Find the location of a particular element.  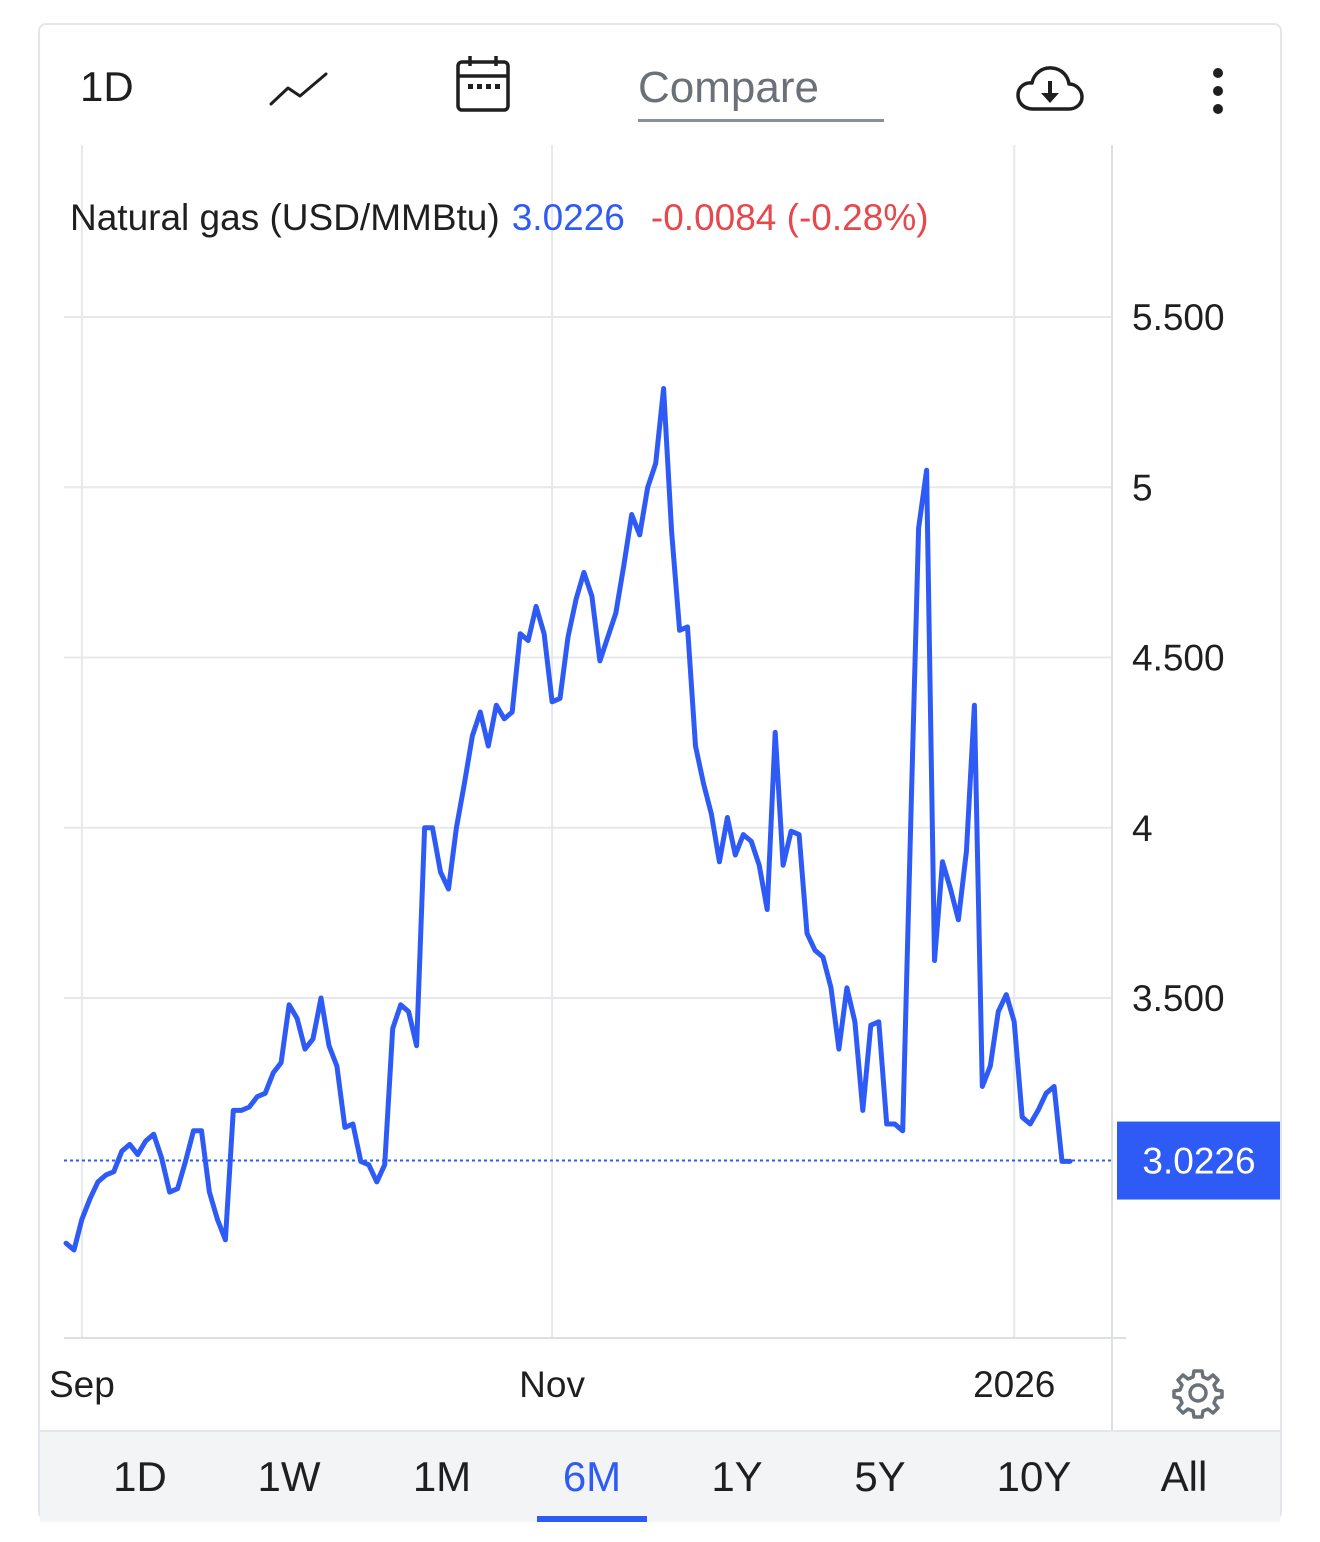

range-tab-1d: 1D is located at coordinates (140, 1476).